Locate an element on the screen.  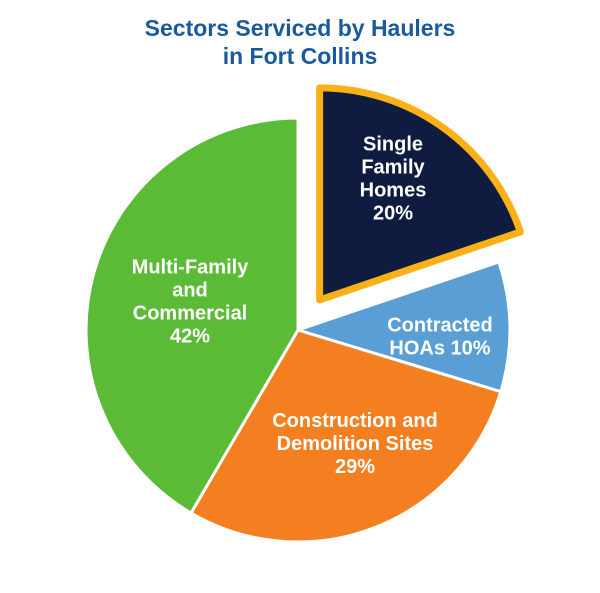
chart-title-line-1: Sectors Serviced by Haulers is located at coordinates (300, 28).